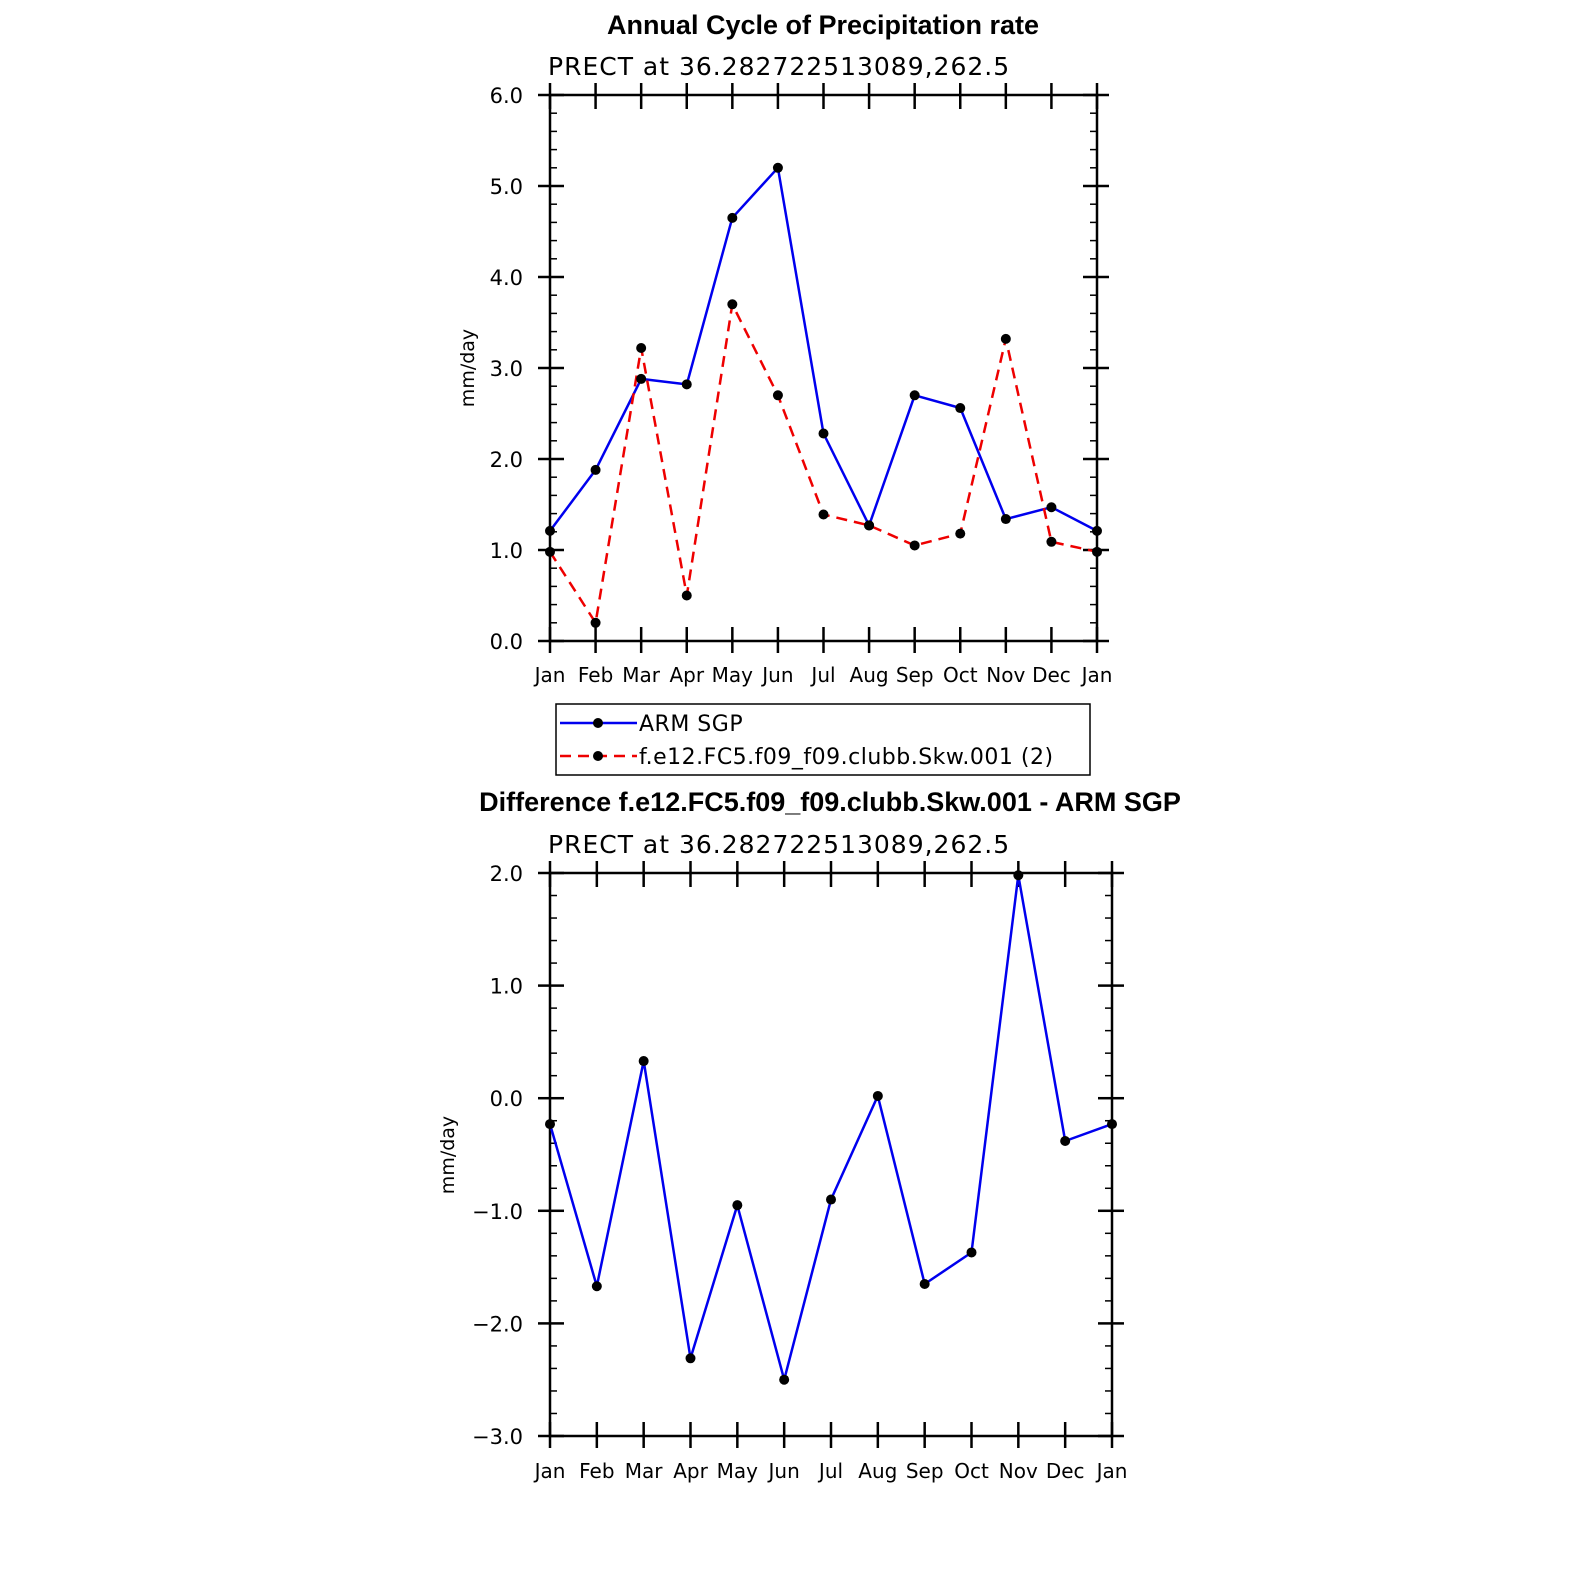 The image size is (1574, 1574). What do you see at coordinates (598, 756) in the screenshot?
I see `legend-marker-model` at bounding box center [598, 756].